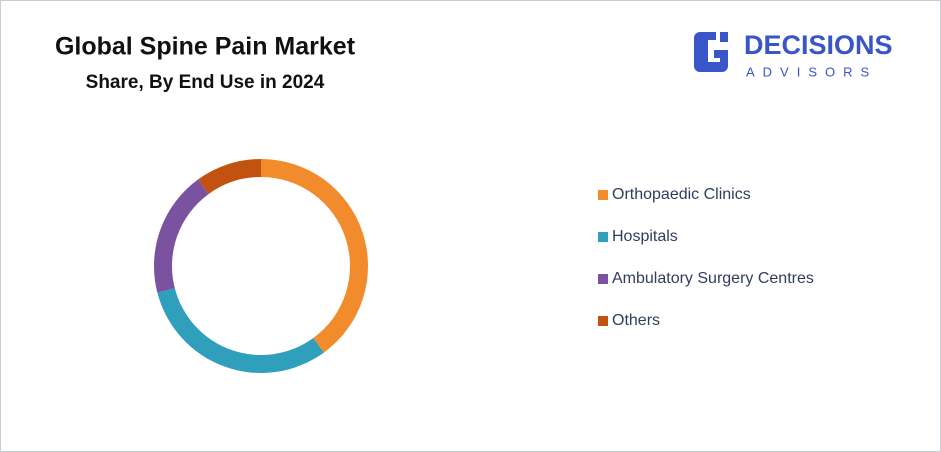  Describe the element at coordinates (811, 71) in the screenshot. I see `logo-tagline: ADVISORS` at that location.